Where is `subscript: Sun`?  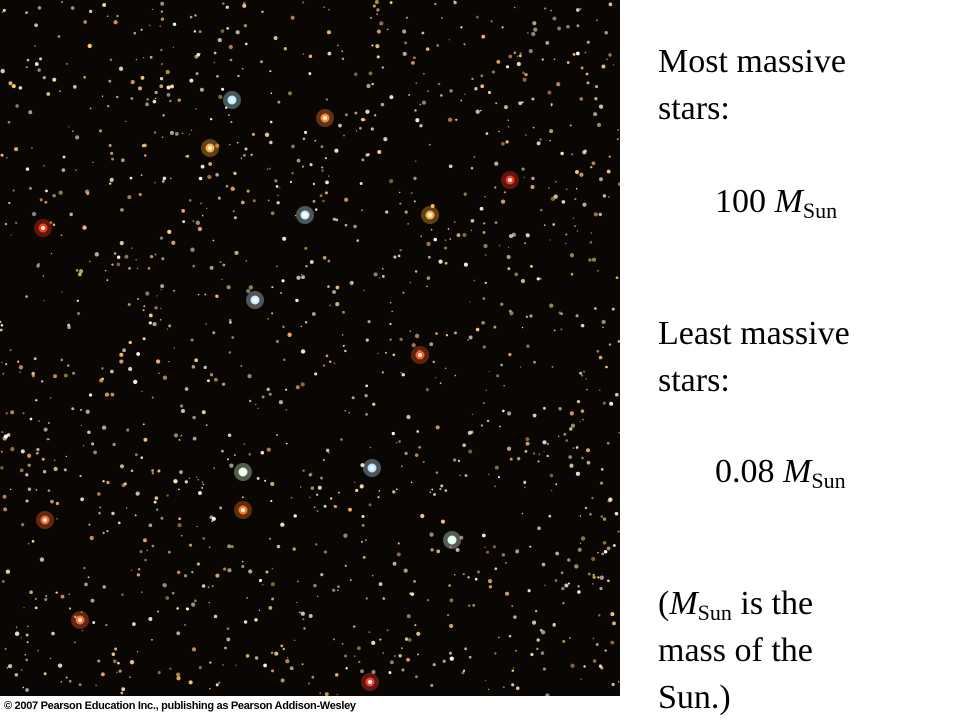
subscript: Sun is located at coordinates (828, 480).